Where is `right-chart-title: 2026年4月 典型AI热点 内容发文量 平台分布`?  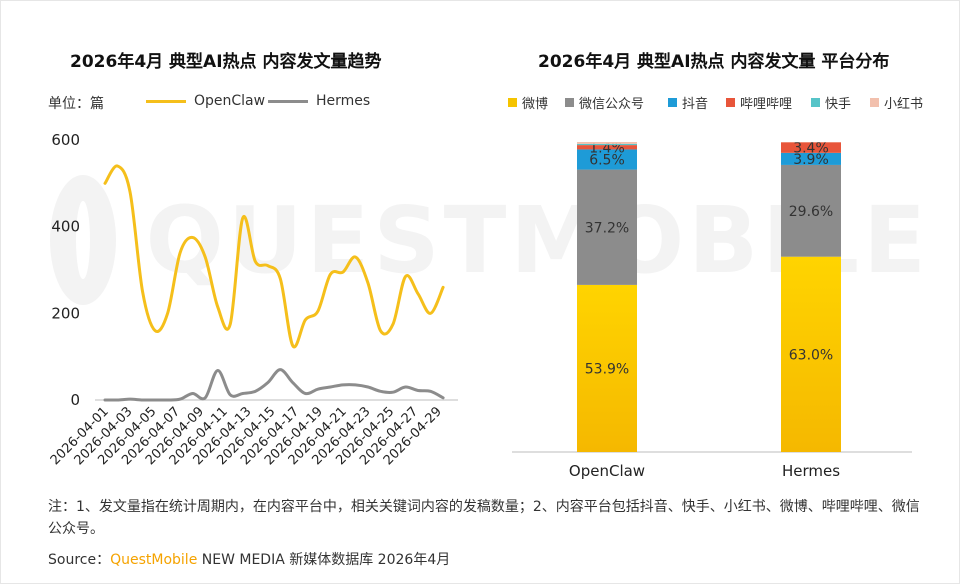
right-chart-title: 2026年4月 典型AI热点 内容发文量 平台分布 is located at coordinates (714, 62).